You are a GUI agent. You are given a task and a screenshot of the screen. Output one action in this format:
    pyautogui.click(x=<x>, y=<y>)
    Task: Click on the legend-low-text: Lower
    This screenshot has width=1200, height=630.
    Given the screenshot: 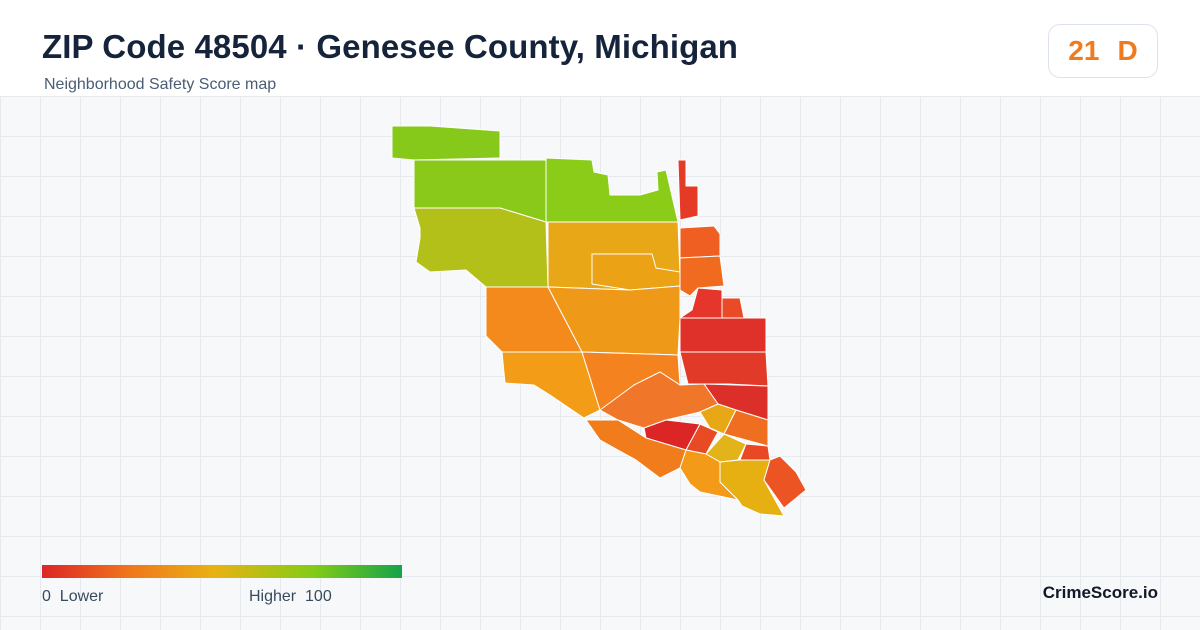 What is the action you would take?
    pyautogui.click(x=81, y=596)
    